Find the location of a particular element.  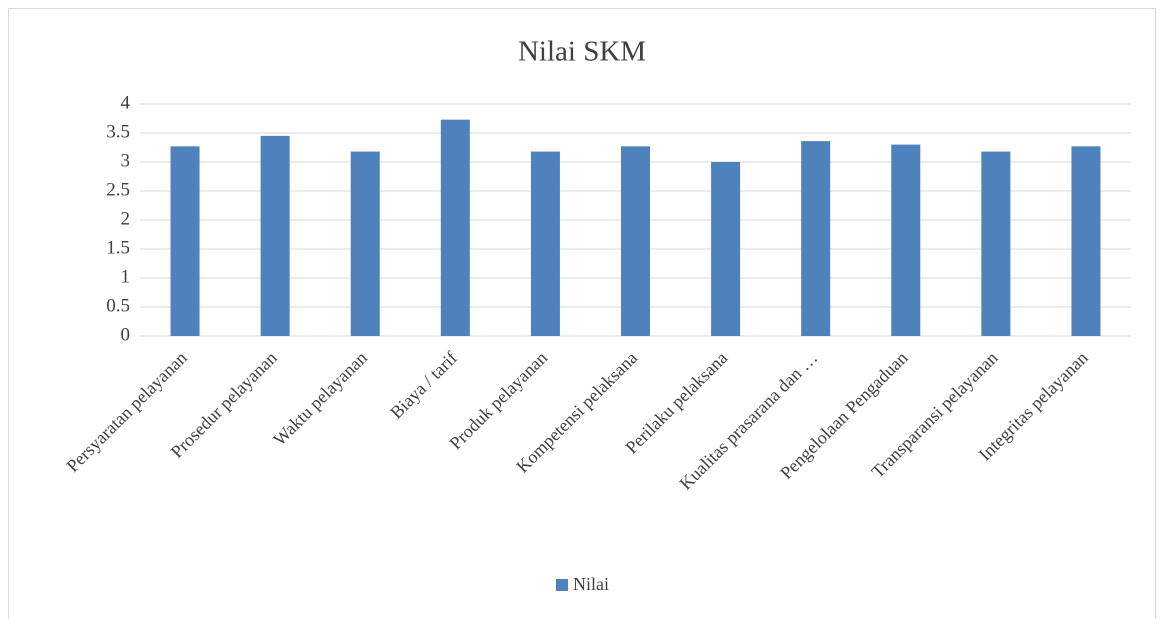

chart-title: Nilai SKM is located at coordinates (582, 52).